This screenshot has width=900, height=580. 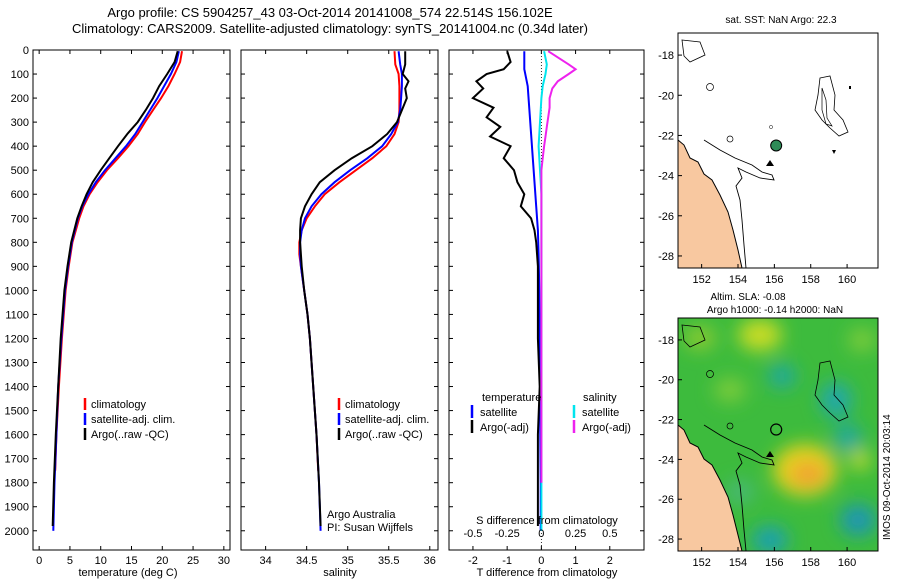 What do you see at coordinates (306, 561) in the screenshot?
I see `x-tick-label: 34.5` at bounding box center [306, 561].